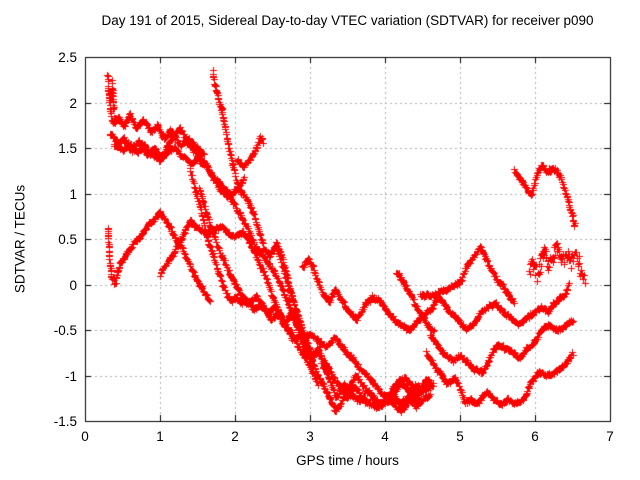 The height and width of the screenshot is (480, 640). I want to click on y-tick-label: -0.5, so click(65, 330).